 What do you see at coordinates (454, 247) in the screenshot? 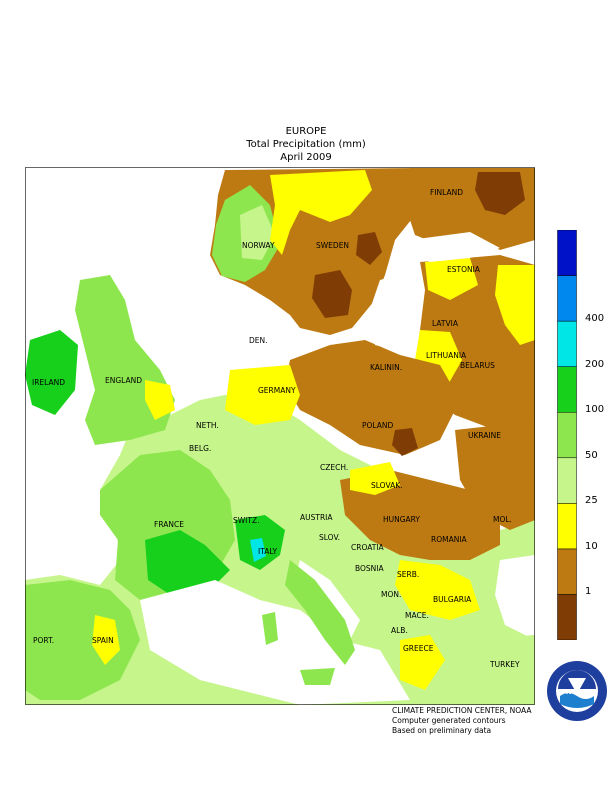
I see `map-gulf-of-finland` at bounding box center [454, 247].